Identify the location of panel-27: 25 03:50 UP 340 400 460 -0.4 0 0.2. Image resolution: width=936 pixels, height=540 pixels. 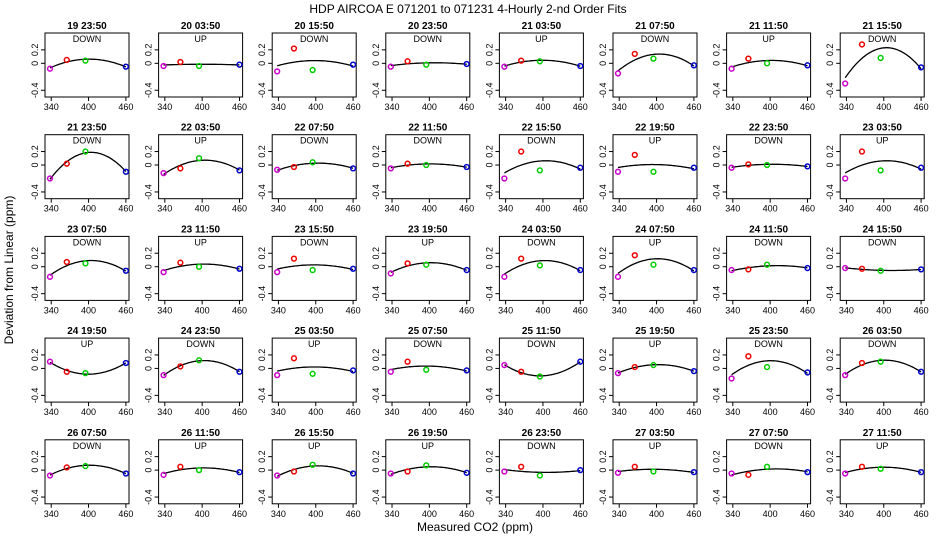
(308, 371).